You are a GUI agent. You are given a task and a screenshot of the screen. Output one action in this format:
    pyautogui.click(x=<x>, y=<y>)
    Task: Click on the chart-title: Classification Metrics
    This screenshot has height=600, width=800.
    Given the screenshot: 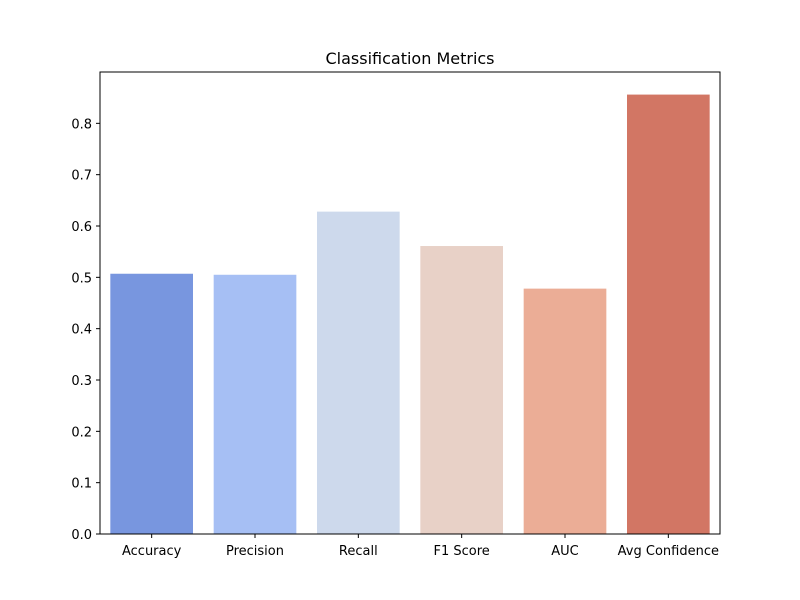 What is the action you would take?
    pyautogui.click(x=409, y=58)
    